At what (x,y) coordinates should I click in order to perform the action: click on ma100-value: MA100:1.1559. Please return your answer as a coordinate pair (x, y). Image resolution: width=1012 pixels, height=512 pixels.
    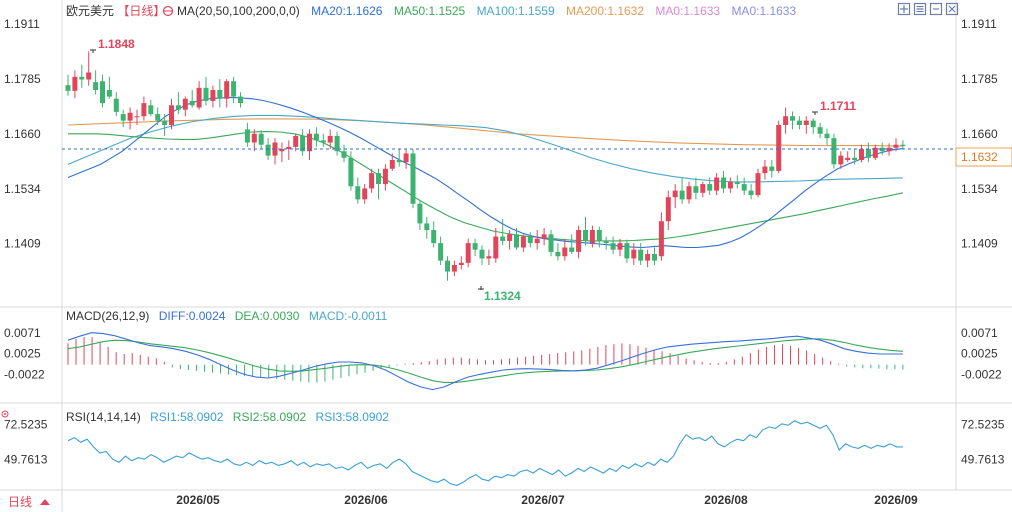
    Looking at the image, I should click on (516, 11).